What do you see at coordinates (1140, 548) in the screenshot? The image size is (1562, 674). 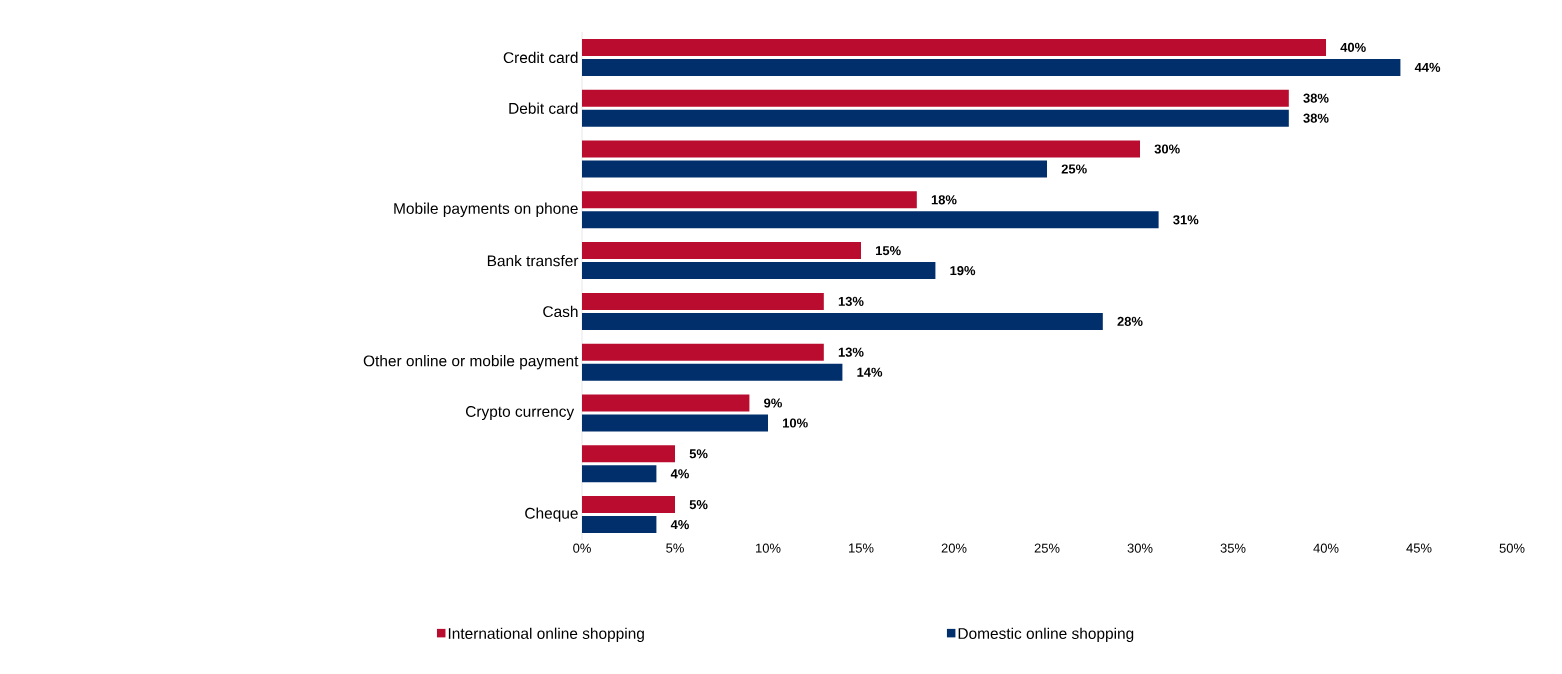 I see `x-tick-label: 30%` at bounding box center [1140, 548].